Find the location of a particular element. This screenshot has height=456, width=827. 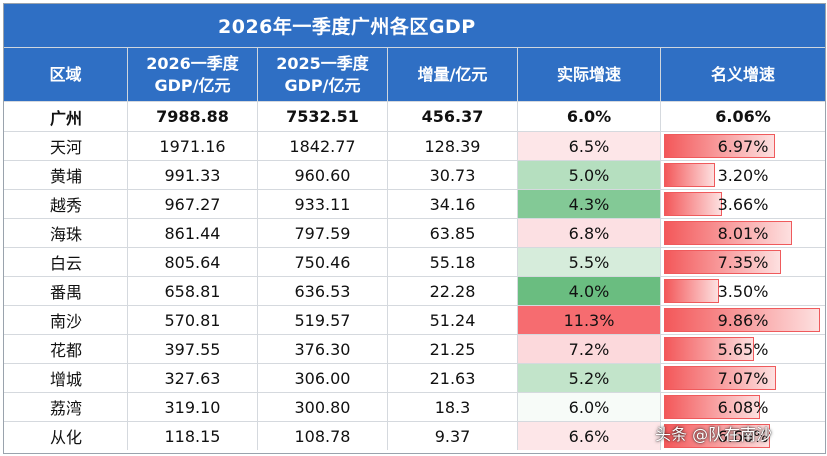

cell-real-growth: 4.0% is located at coordinates (589, 291).